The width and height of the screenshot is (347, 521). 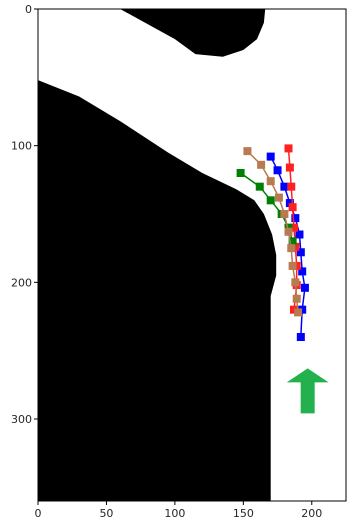 What do you see at coordinates (28, 9) in the screenshot?
I see `y-tick-label: 0` at bounding box center [28, 9].